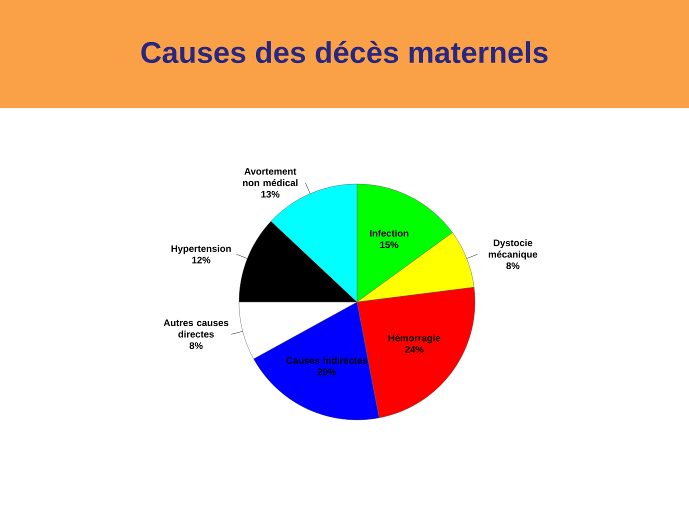  Describe the element at coordinates (513, 249) in the screenshot. I see `slice-label: Dystocie mécanique` at that location.